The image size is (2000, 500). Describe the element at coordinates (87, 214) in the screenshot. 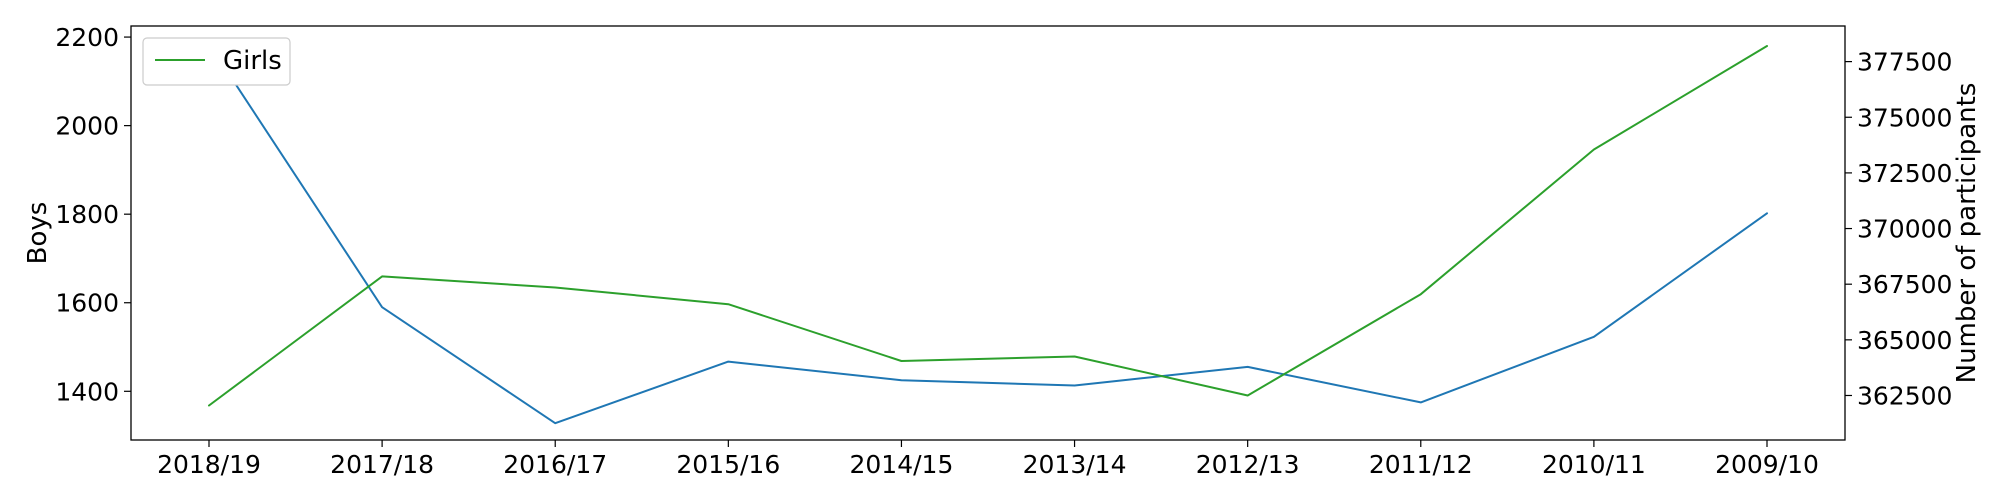

I see `y-left-tick-label: 1800` at that location.